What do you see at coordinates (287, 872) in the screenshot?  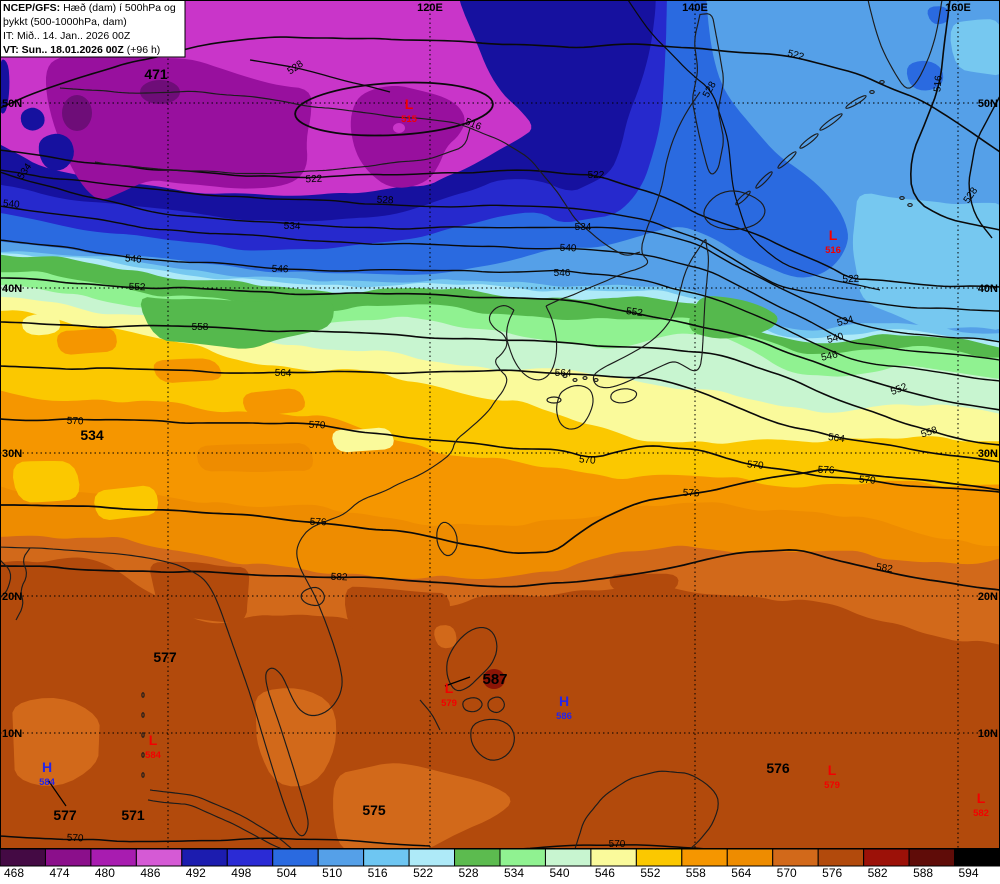 I see `svg-text: 504` at bounding box center [287, 872].